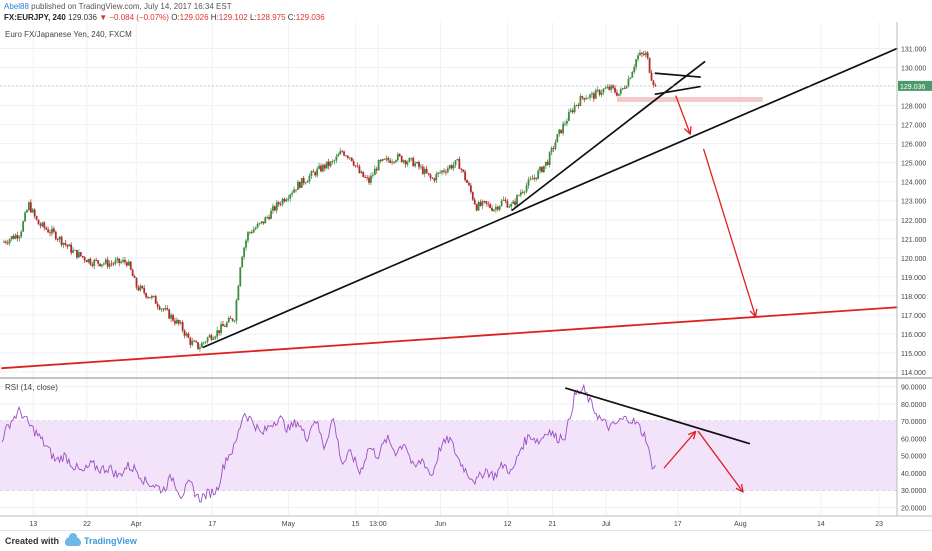  Describe the element at coordinates (378, 524) in the screenshot. I see `time-tick-label: 13:00` at that location.